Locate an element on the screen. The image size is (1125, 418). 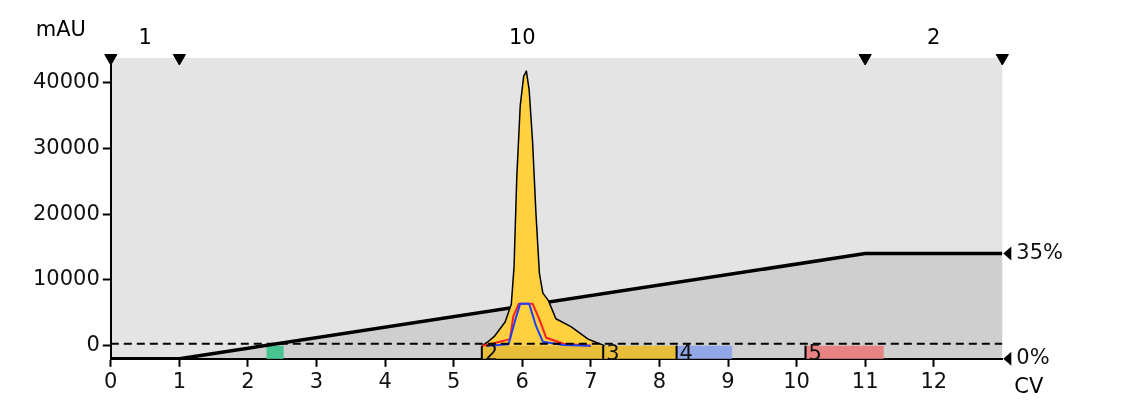
text: 1 is located at coordinates (145, 37).